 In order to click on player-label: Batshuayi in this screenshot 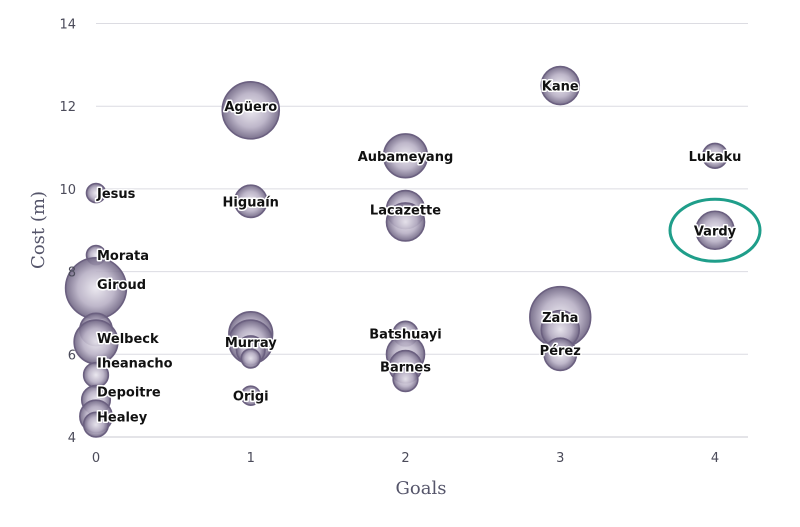, I will do `click(405, 335)`.